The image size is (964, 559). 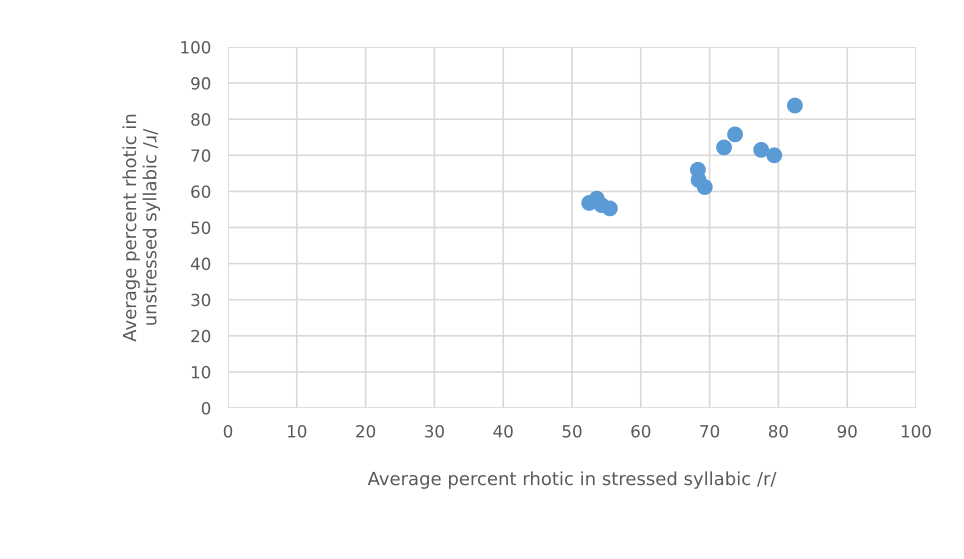 I want to click on x-tick-label: 50, so click(x=572, y=431).